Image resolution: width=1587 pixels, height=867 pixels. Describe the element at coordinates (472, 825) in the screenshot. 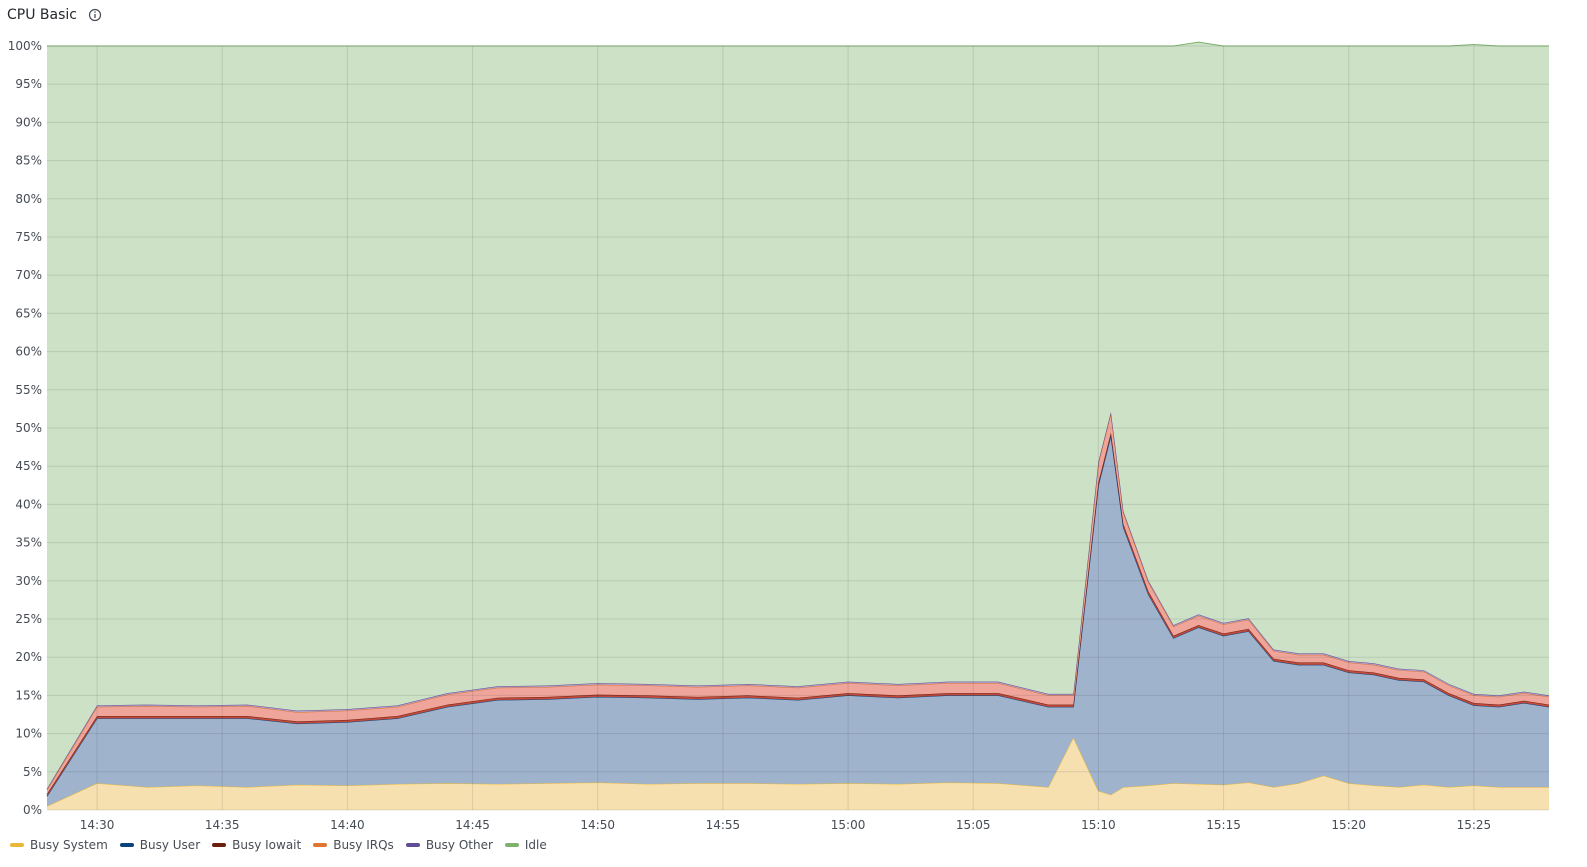

I see `x-tick-label: 14:45` at that location.